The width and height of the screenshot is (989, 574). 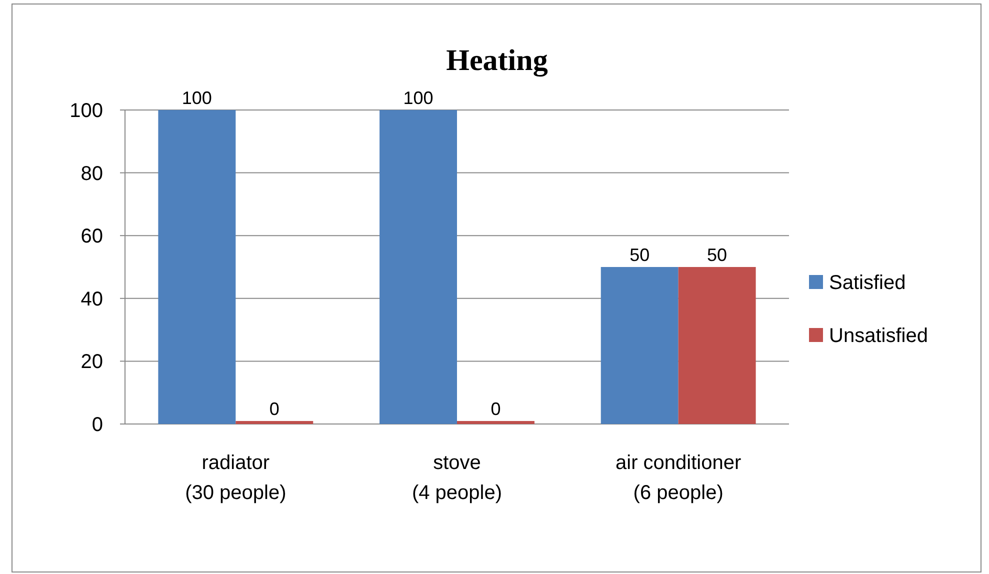 What do you see at coordinates (457, 478) in the screenshot?
I see `x-tick-label: stove (4 people)` at bounding box center [457, 478].